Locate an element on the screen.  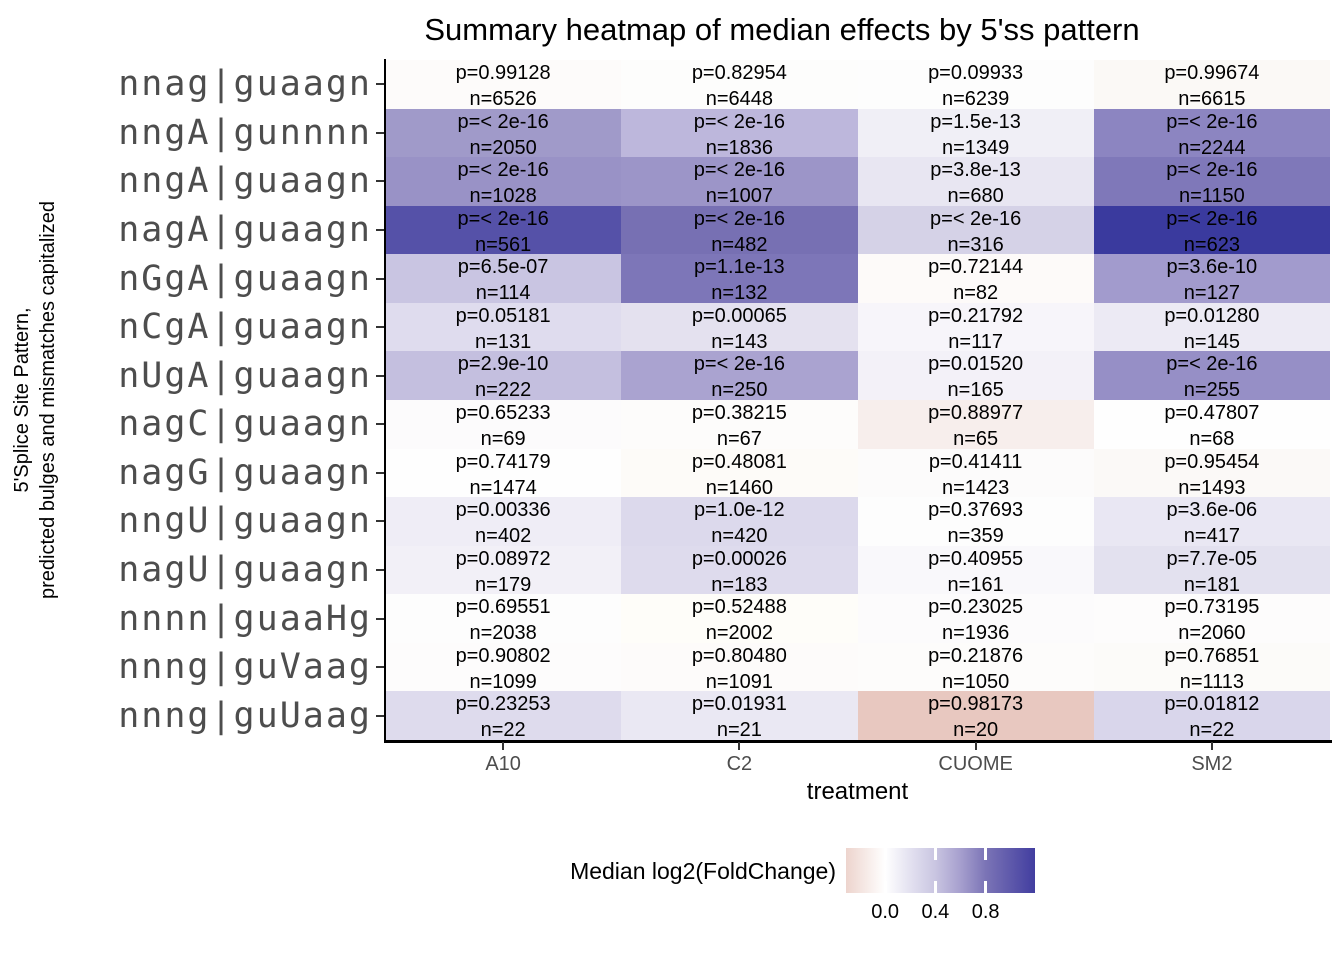
p-value-text: p=2.9e-10 is located at coordinates (503, 364).